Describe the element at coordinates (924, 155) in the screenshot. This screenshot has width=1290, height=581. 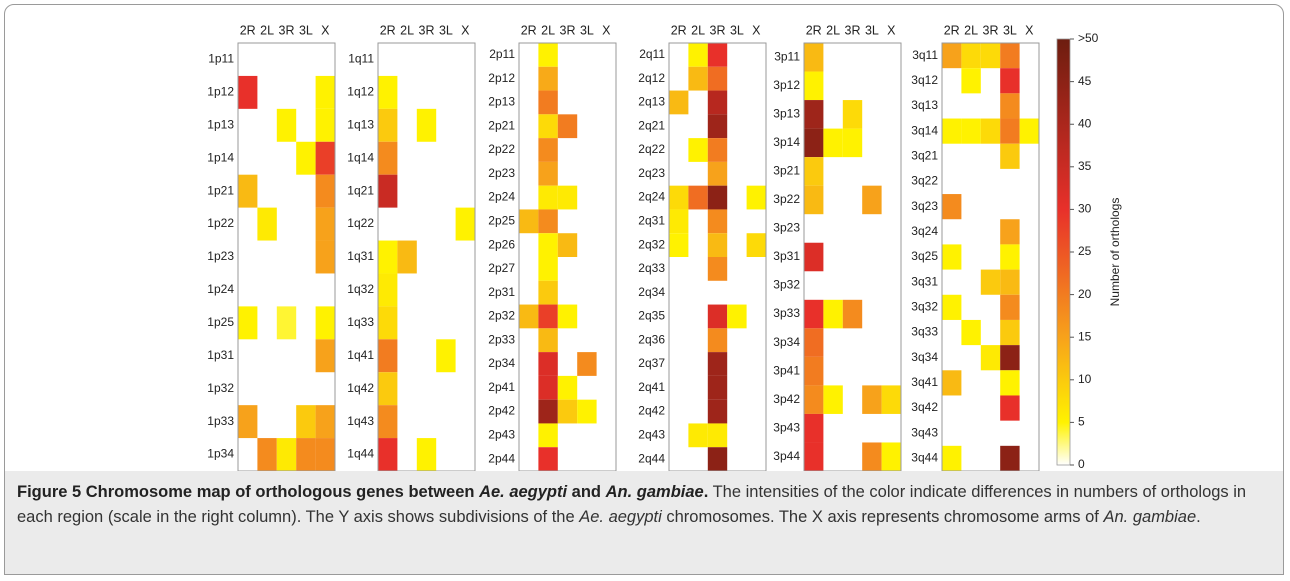
I see `row-label: 3q21` at that location.